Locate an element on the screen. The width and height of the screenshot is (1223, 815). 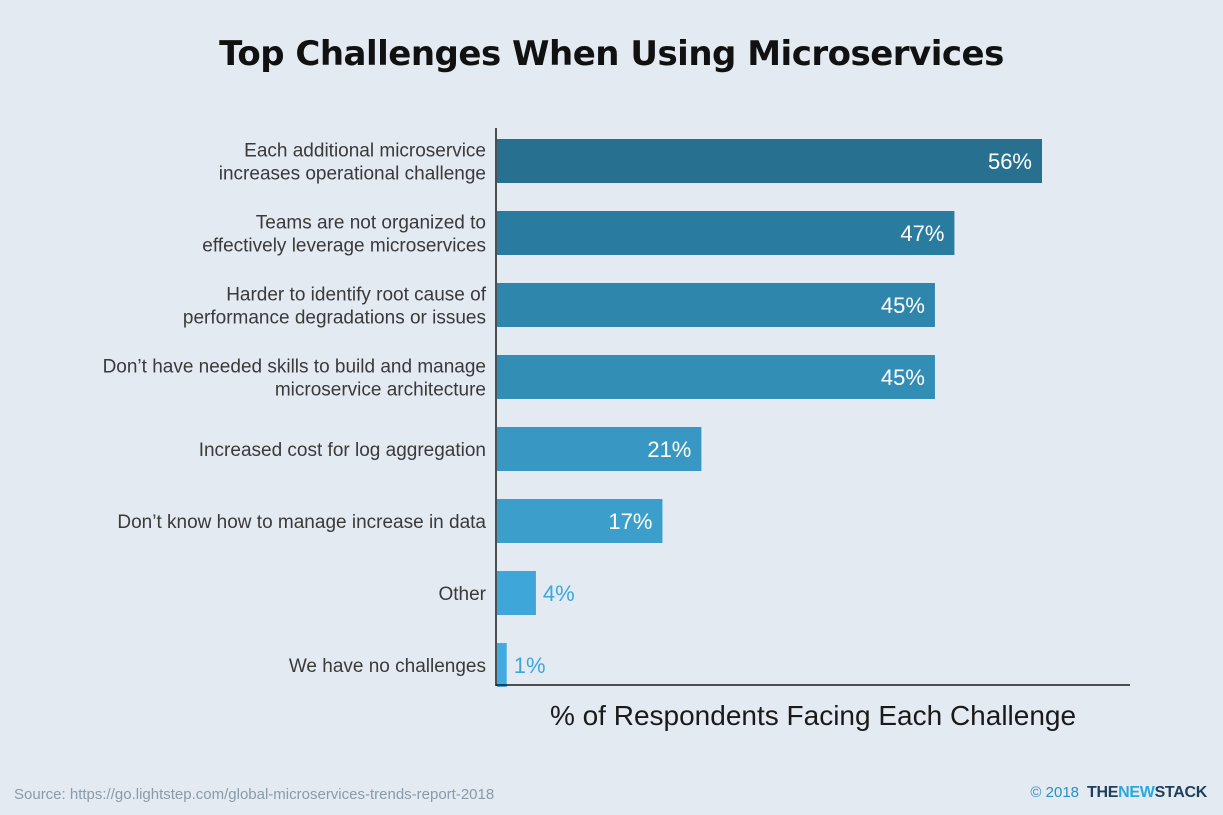
category-label: effectively leverage microservices is located at coordinates (344, 246).